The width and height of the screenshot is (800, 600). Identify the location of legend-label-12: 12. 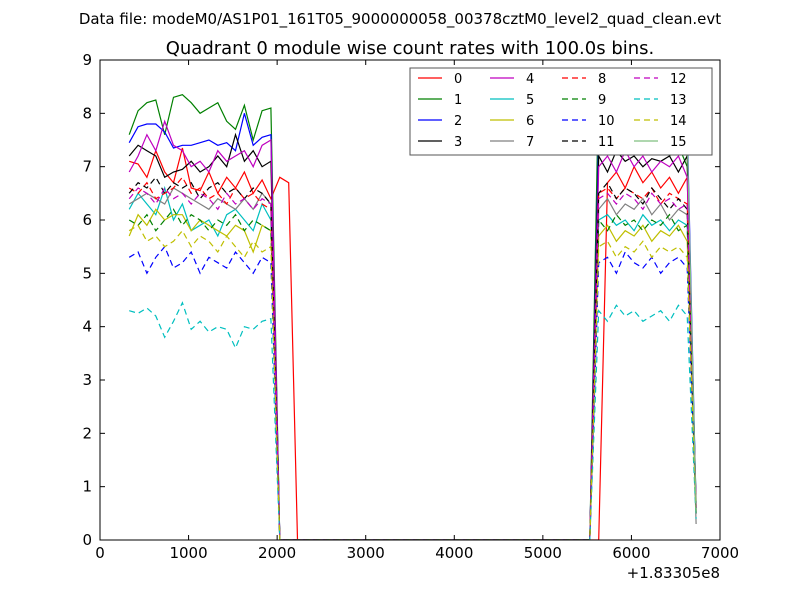
(678, 79).